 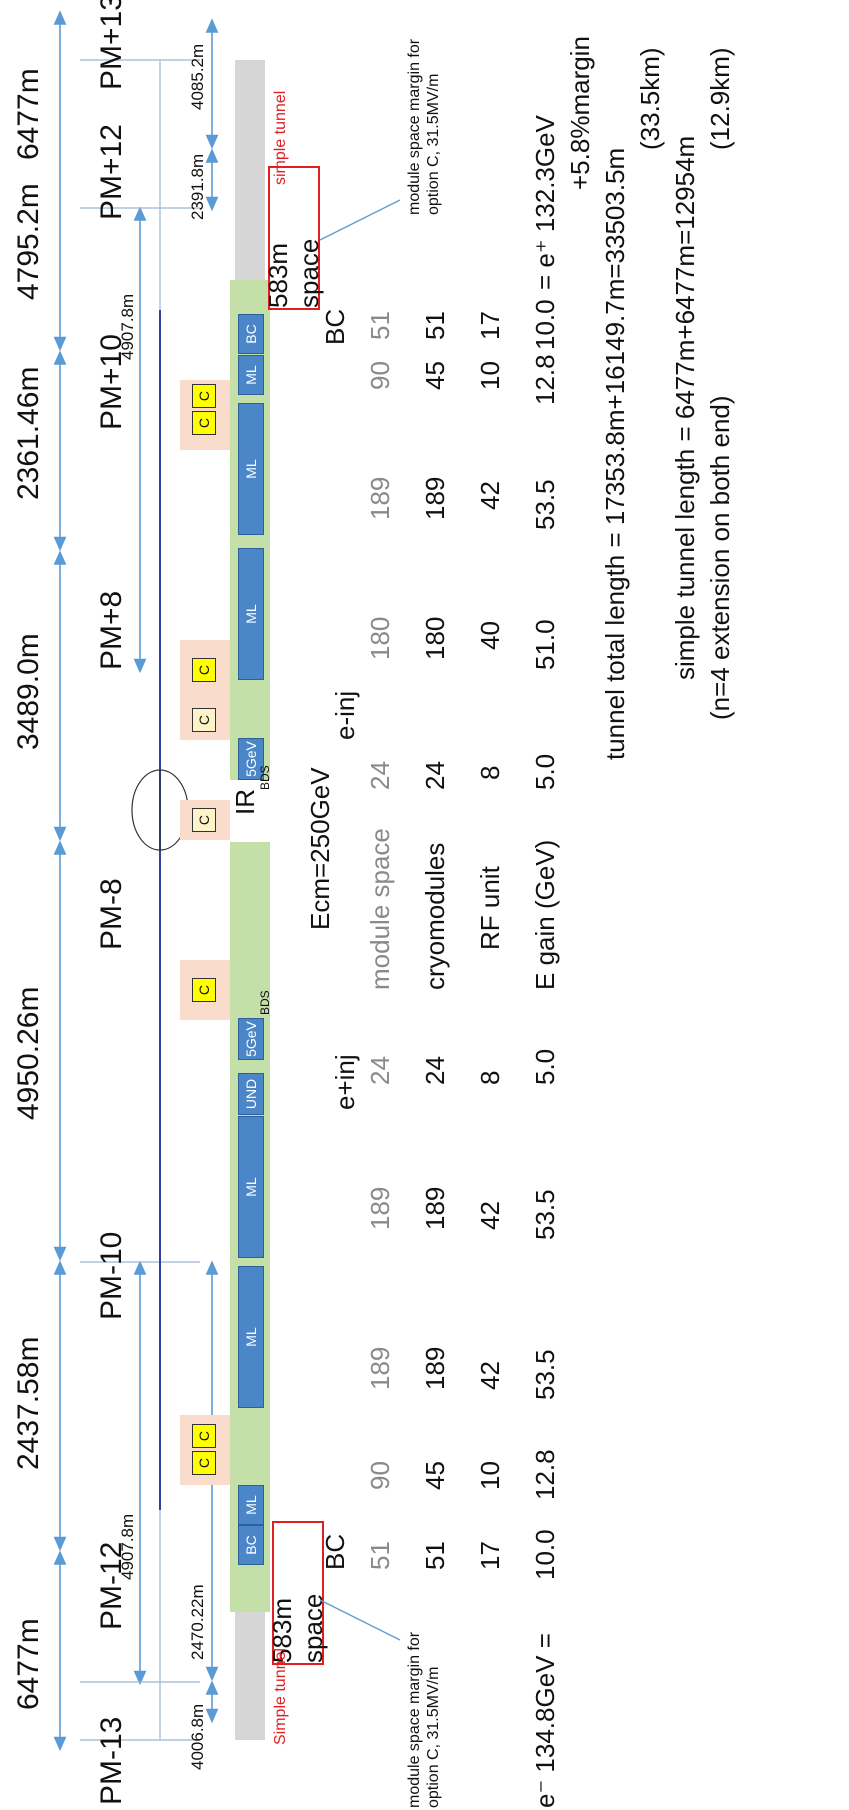 I want to click on eg-left: 12.8, so click(x=545, y=1474).